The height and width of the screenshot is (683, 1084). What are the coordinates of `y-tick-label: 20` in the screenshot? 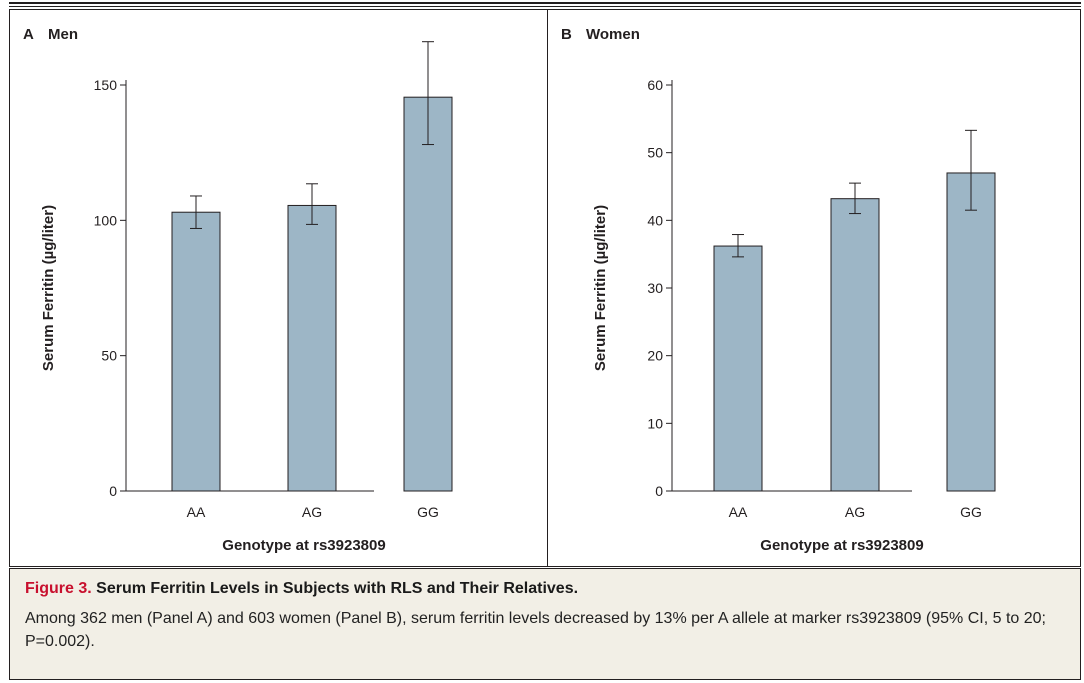 It's located at (655, 356).